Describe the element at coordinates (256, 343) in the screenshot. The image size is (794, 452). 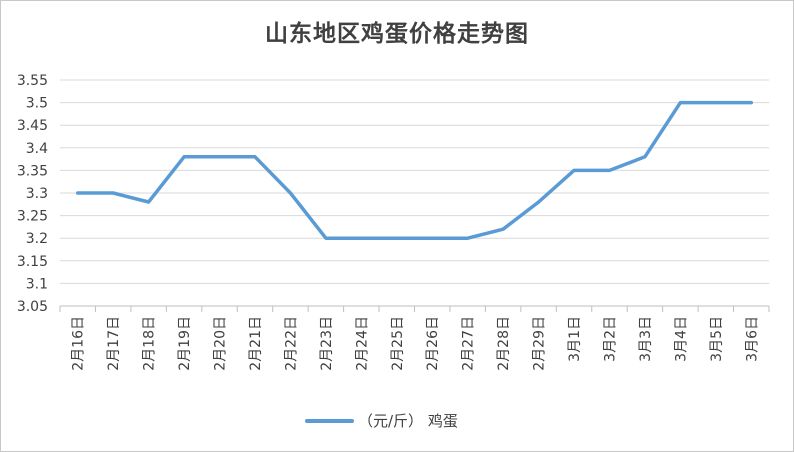
I see `x-tick-label: 2月21日` at that location.